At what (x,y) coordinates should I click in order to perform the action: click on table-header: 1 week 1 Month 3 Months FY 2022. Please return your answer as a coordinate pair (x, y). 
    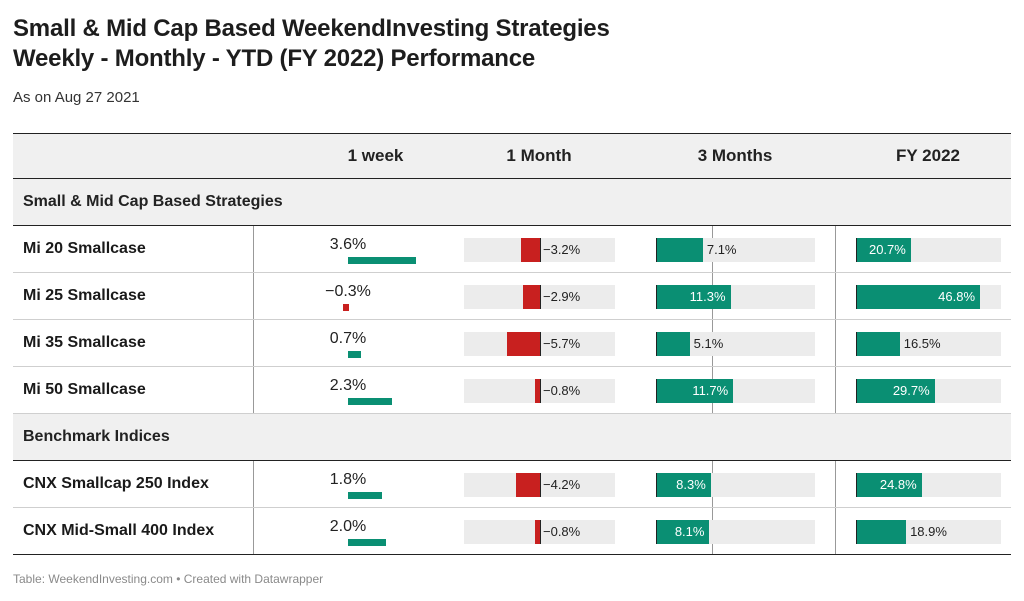
    Looking at the image, I should click on (512, 156).